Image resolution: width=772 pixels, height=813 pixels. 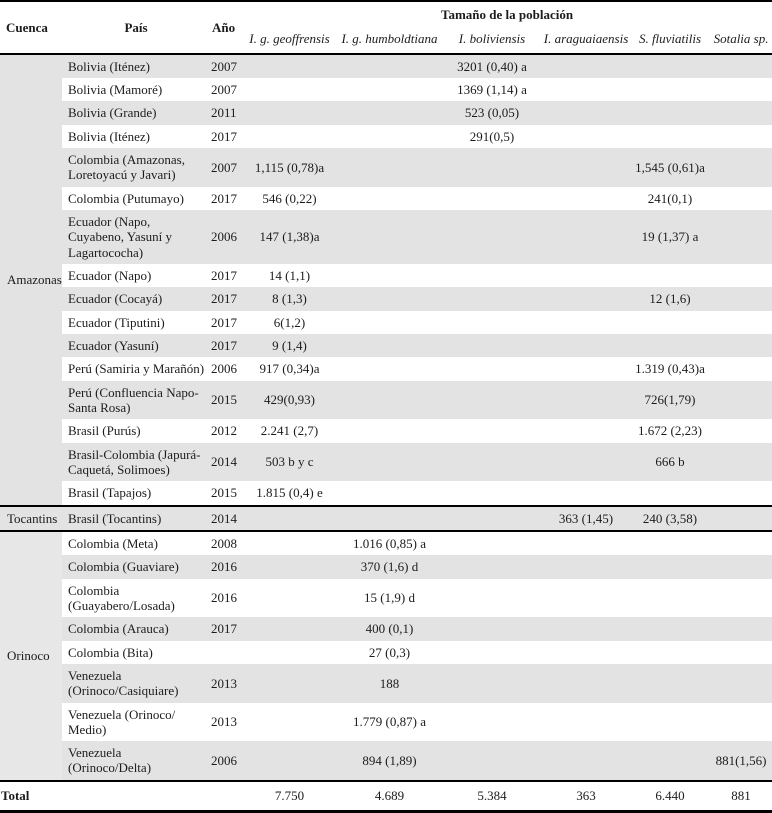 What do you see at coordinates (109, 136) in the screenshot?
I see `country-cell: Bolivia (Iténez)` at bounding box center [109, 136].